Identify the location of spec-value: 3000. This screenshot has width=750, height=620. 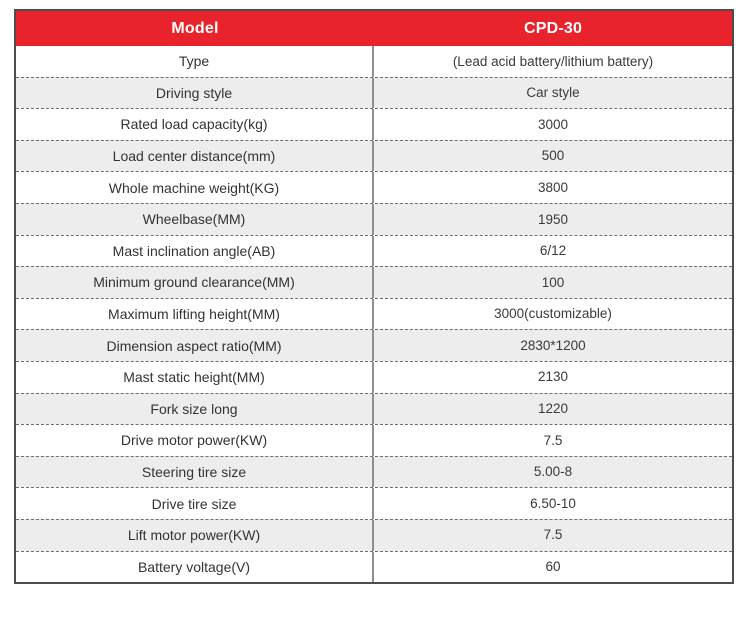
(553, 124).